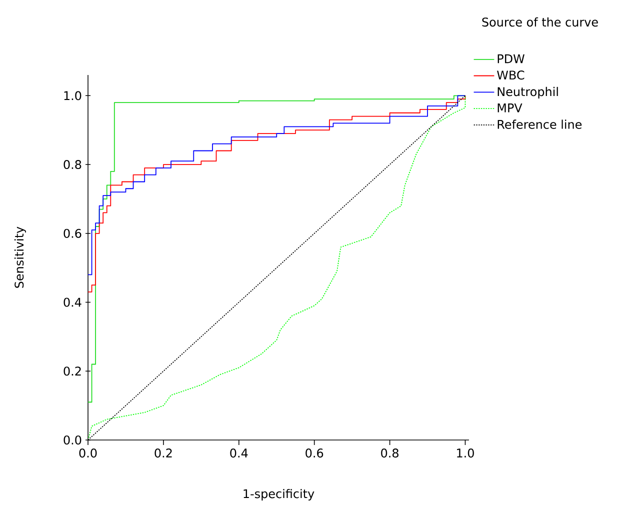 The height and width of the screenshot is (511, 622). What do you see at coordinates (73, 440) in the screenshot?
I see `y-tick-label: 0.0` at bounding box center [73, 440].